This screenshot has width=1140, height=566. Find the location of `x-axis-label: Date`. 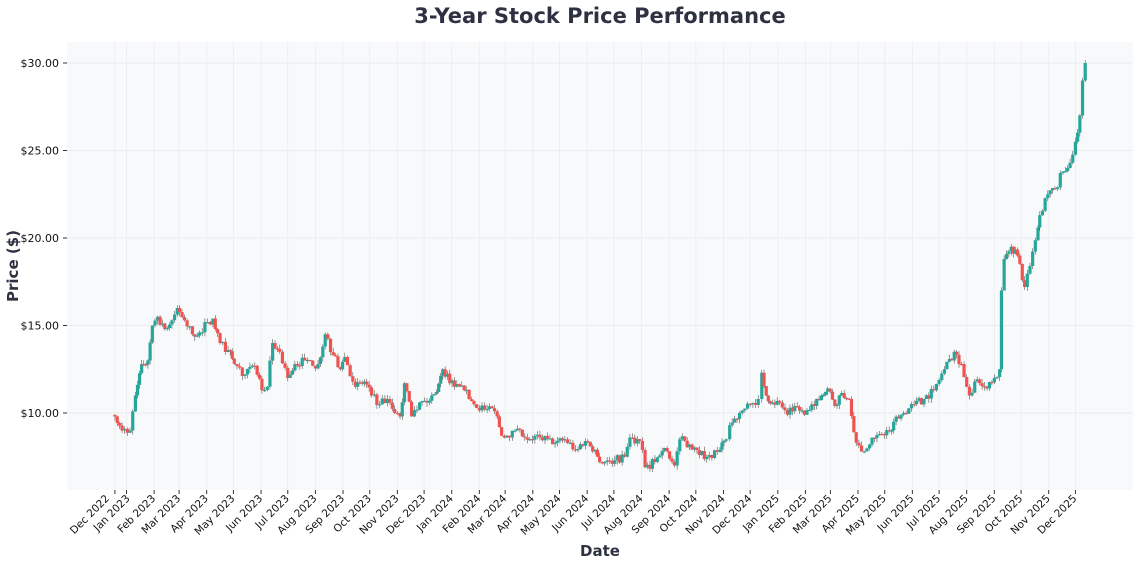

x-axis-label: Date is located at coordinates (600, 551).